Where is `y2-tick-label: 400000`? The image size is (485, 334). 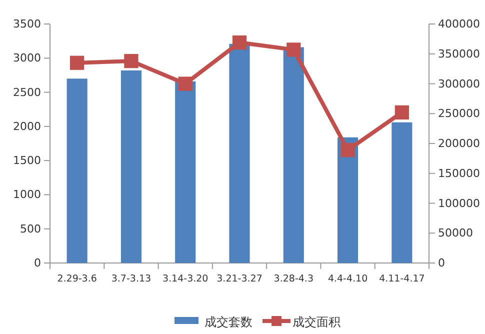 y2-tick-label: 400000 is located at coordinates (459, 24).